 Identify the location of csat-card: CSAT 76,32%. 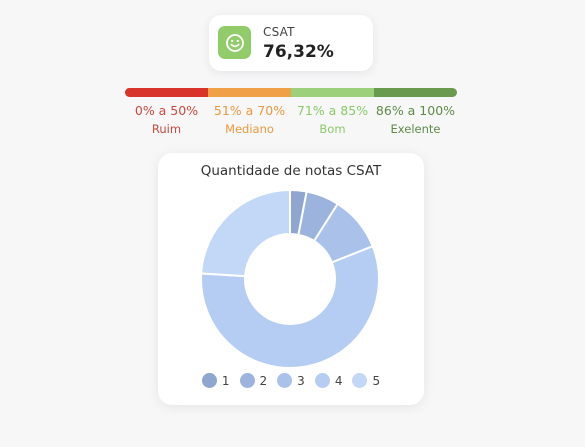
(291, 43).